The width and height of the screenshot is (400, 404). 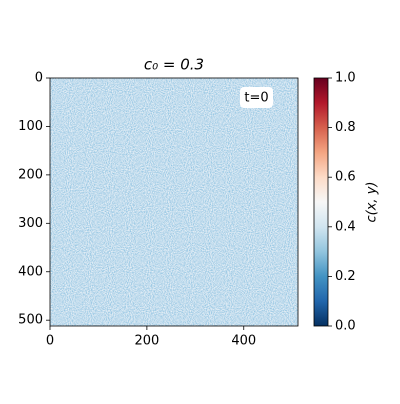 What do you see at coordinates (345, 226) in the screenshot?
I see `colorbar-tick-label: 0.4` at bounding box center [345, 226].